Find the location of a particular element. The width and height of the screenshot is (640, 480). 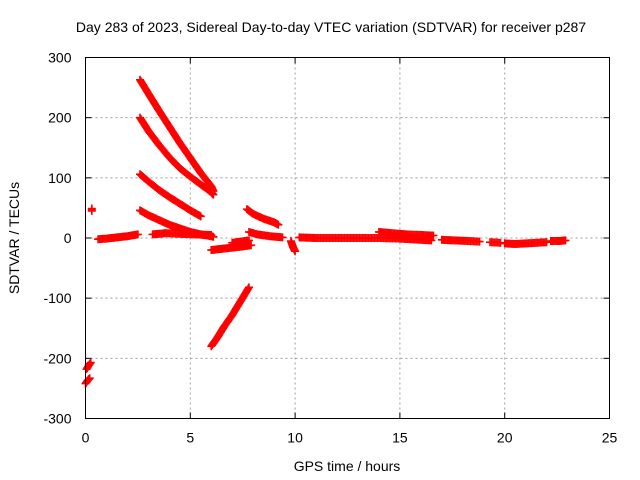

x-tick-label: 5 is located at coordinates (190, 438).